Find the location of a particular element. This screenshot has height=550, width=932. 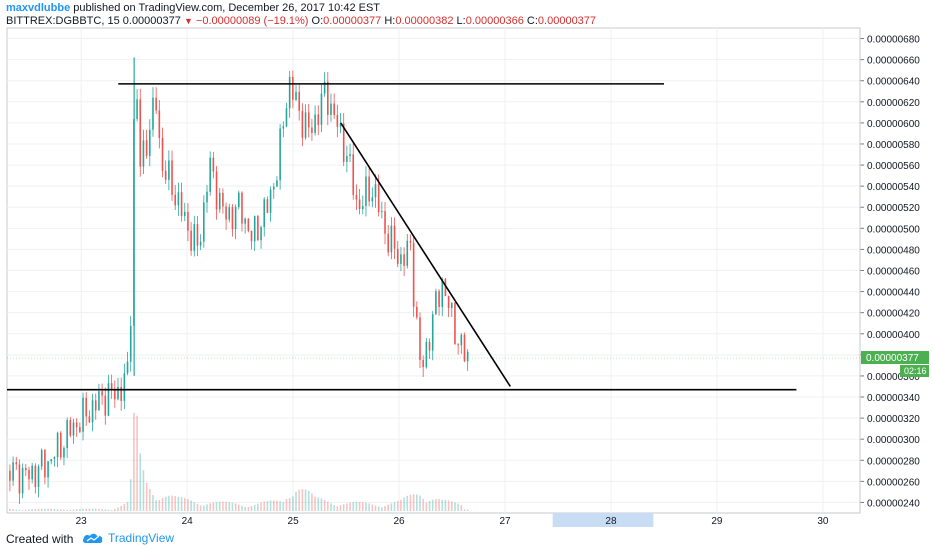

trendline-descending is located at coordinates (425, 254).